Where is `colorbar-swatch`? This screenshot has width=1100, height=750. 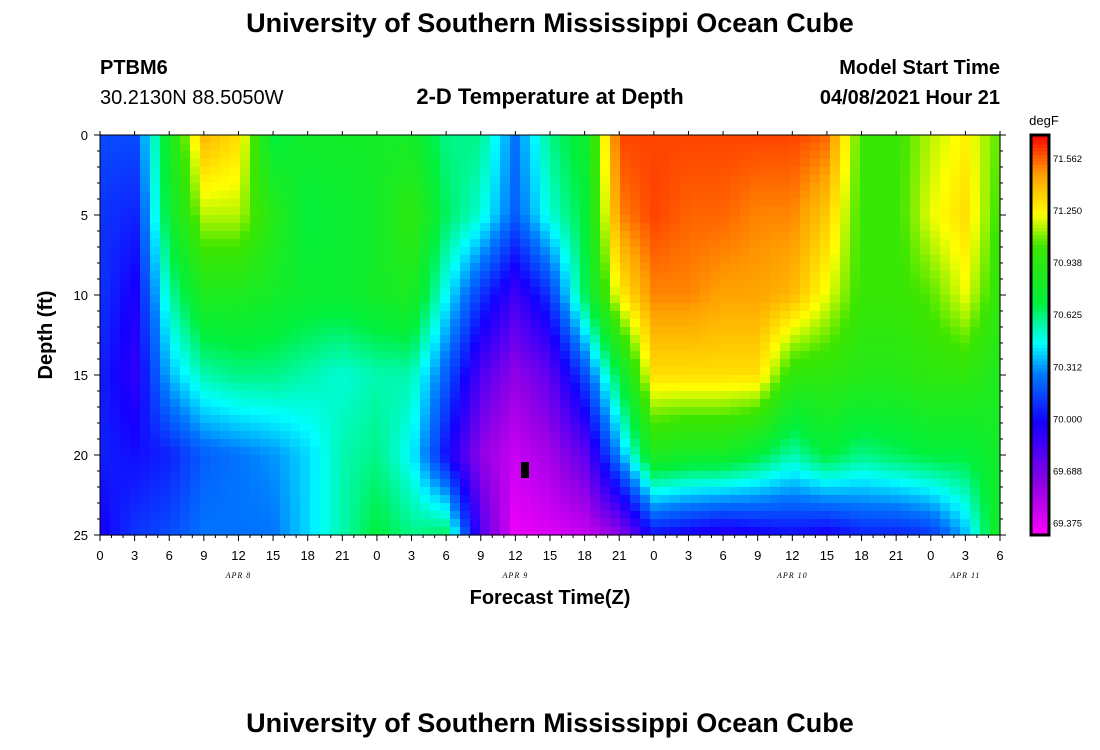
colorbar-swatch is located at coordinates (1040, 403).